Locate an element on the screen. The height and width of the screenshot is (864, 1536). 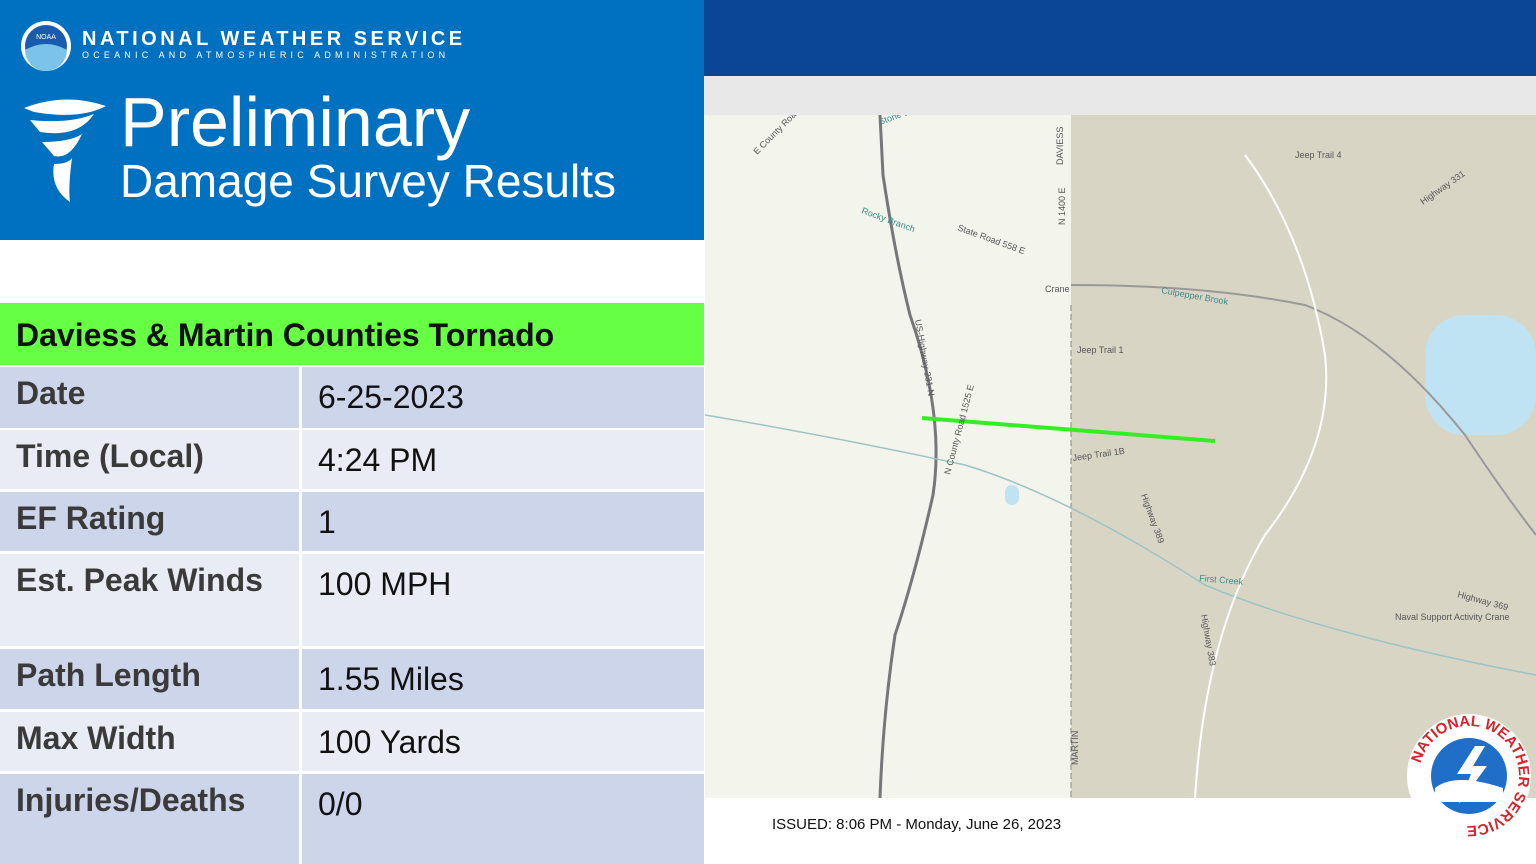
map-label: Jeep Trail 4 is located at coordinates (1318, 155).